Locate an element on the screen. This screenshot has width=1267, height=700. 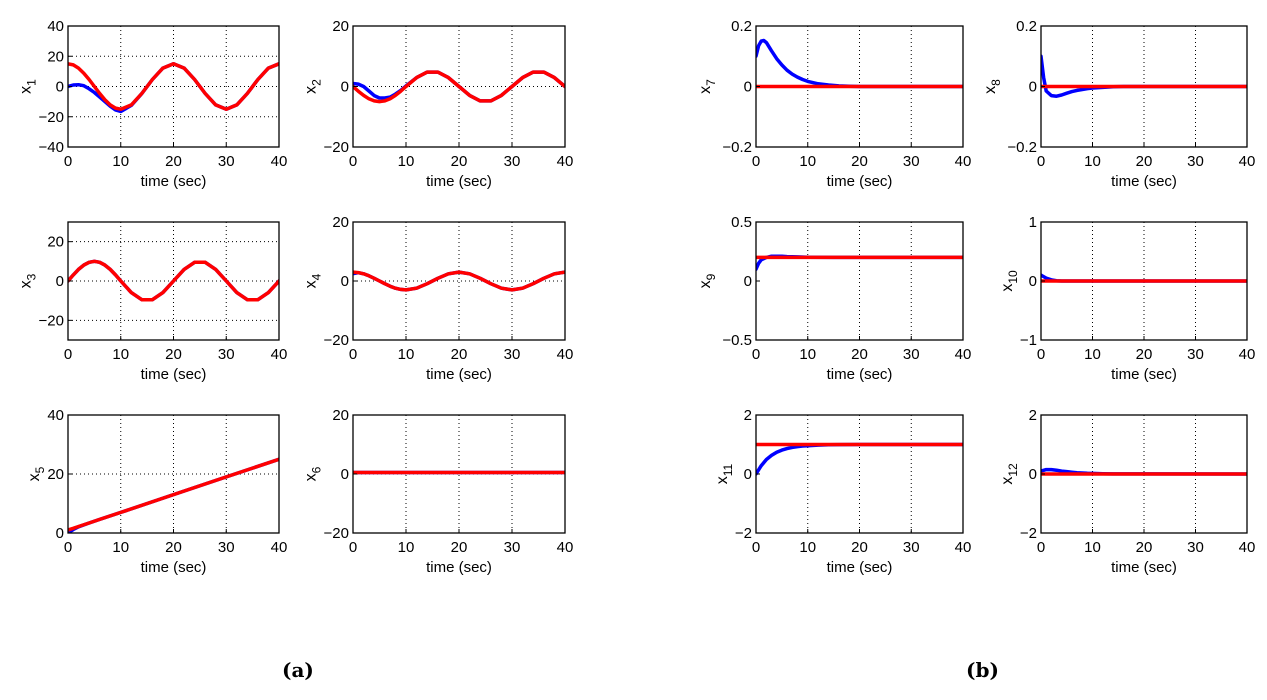
y-tick-label: −0.2 is located at coordinates (737, 147).